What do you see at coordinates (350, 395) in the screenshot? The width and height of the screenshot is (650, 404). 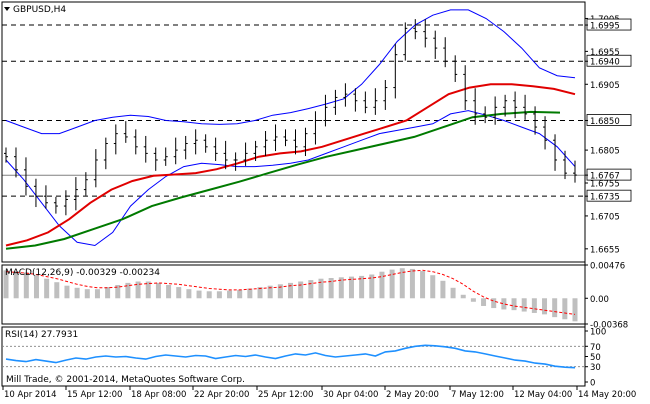 I see `time-axis-label: 30 Apr 04:00` at bounding box center [350, 395].